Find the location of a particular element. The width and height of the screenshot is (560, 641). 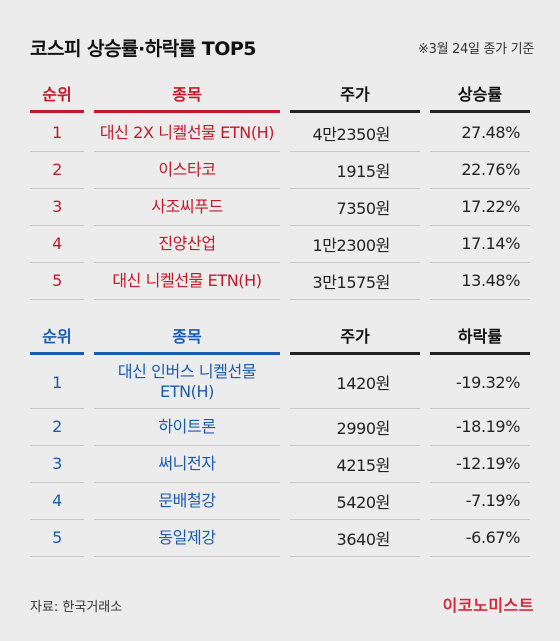

header: 코스피 상승률·하락률 TOP5 ※3월 24일 종가 기준 is located at coordinates (280, 40).